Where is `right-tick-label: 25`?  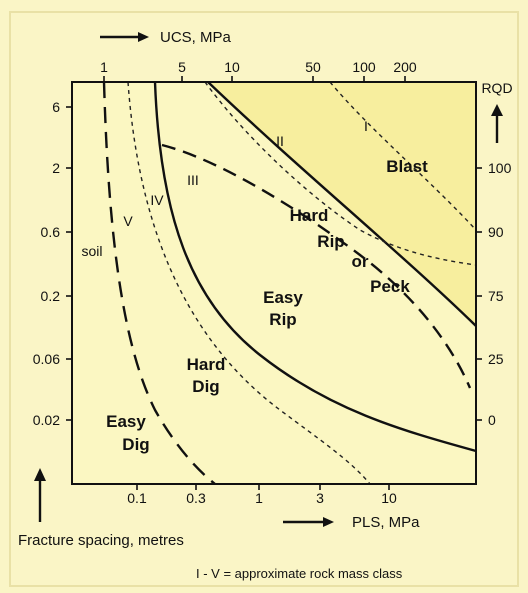
right-tick-label: 25 is located at coordinates (496, 359).